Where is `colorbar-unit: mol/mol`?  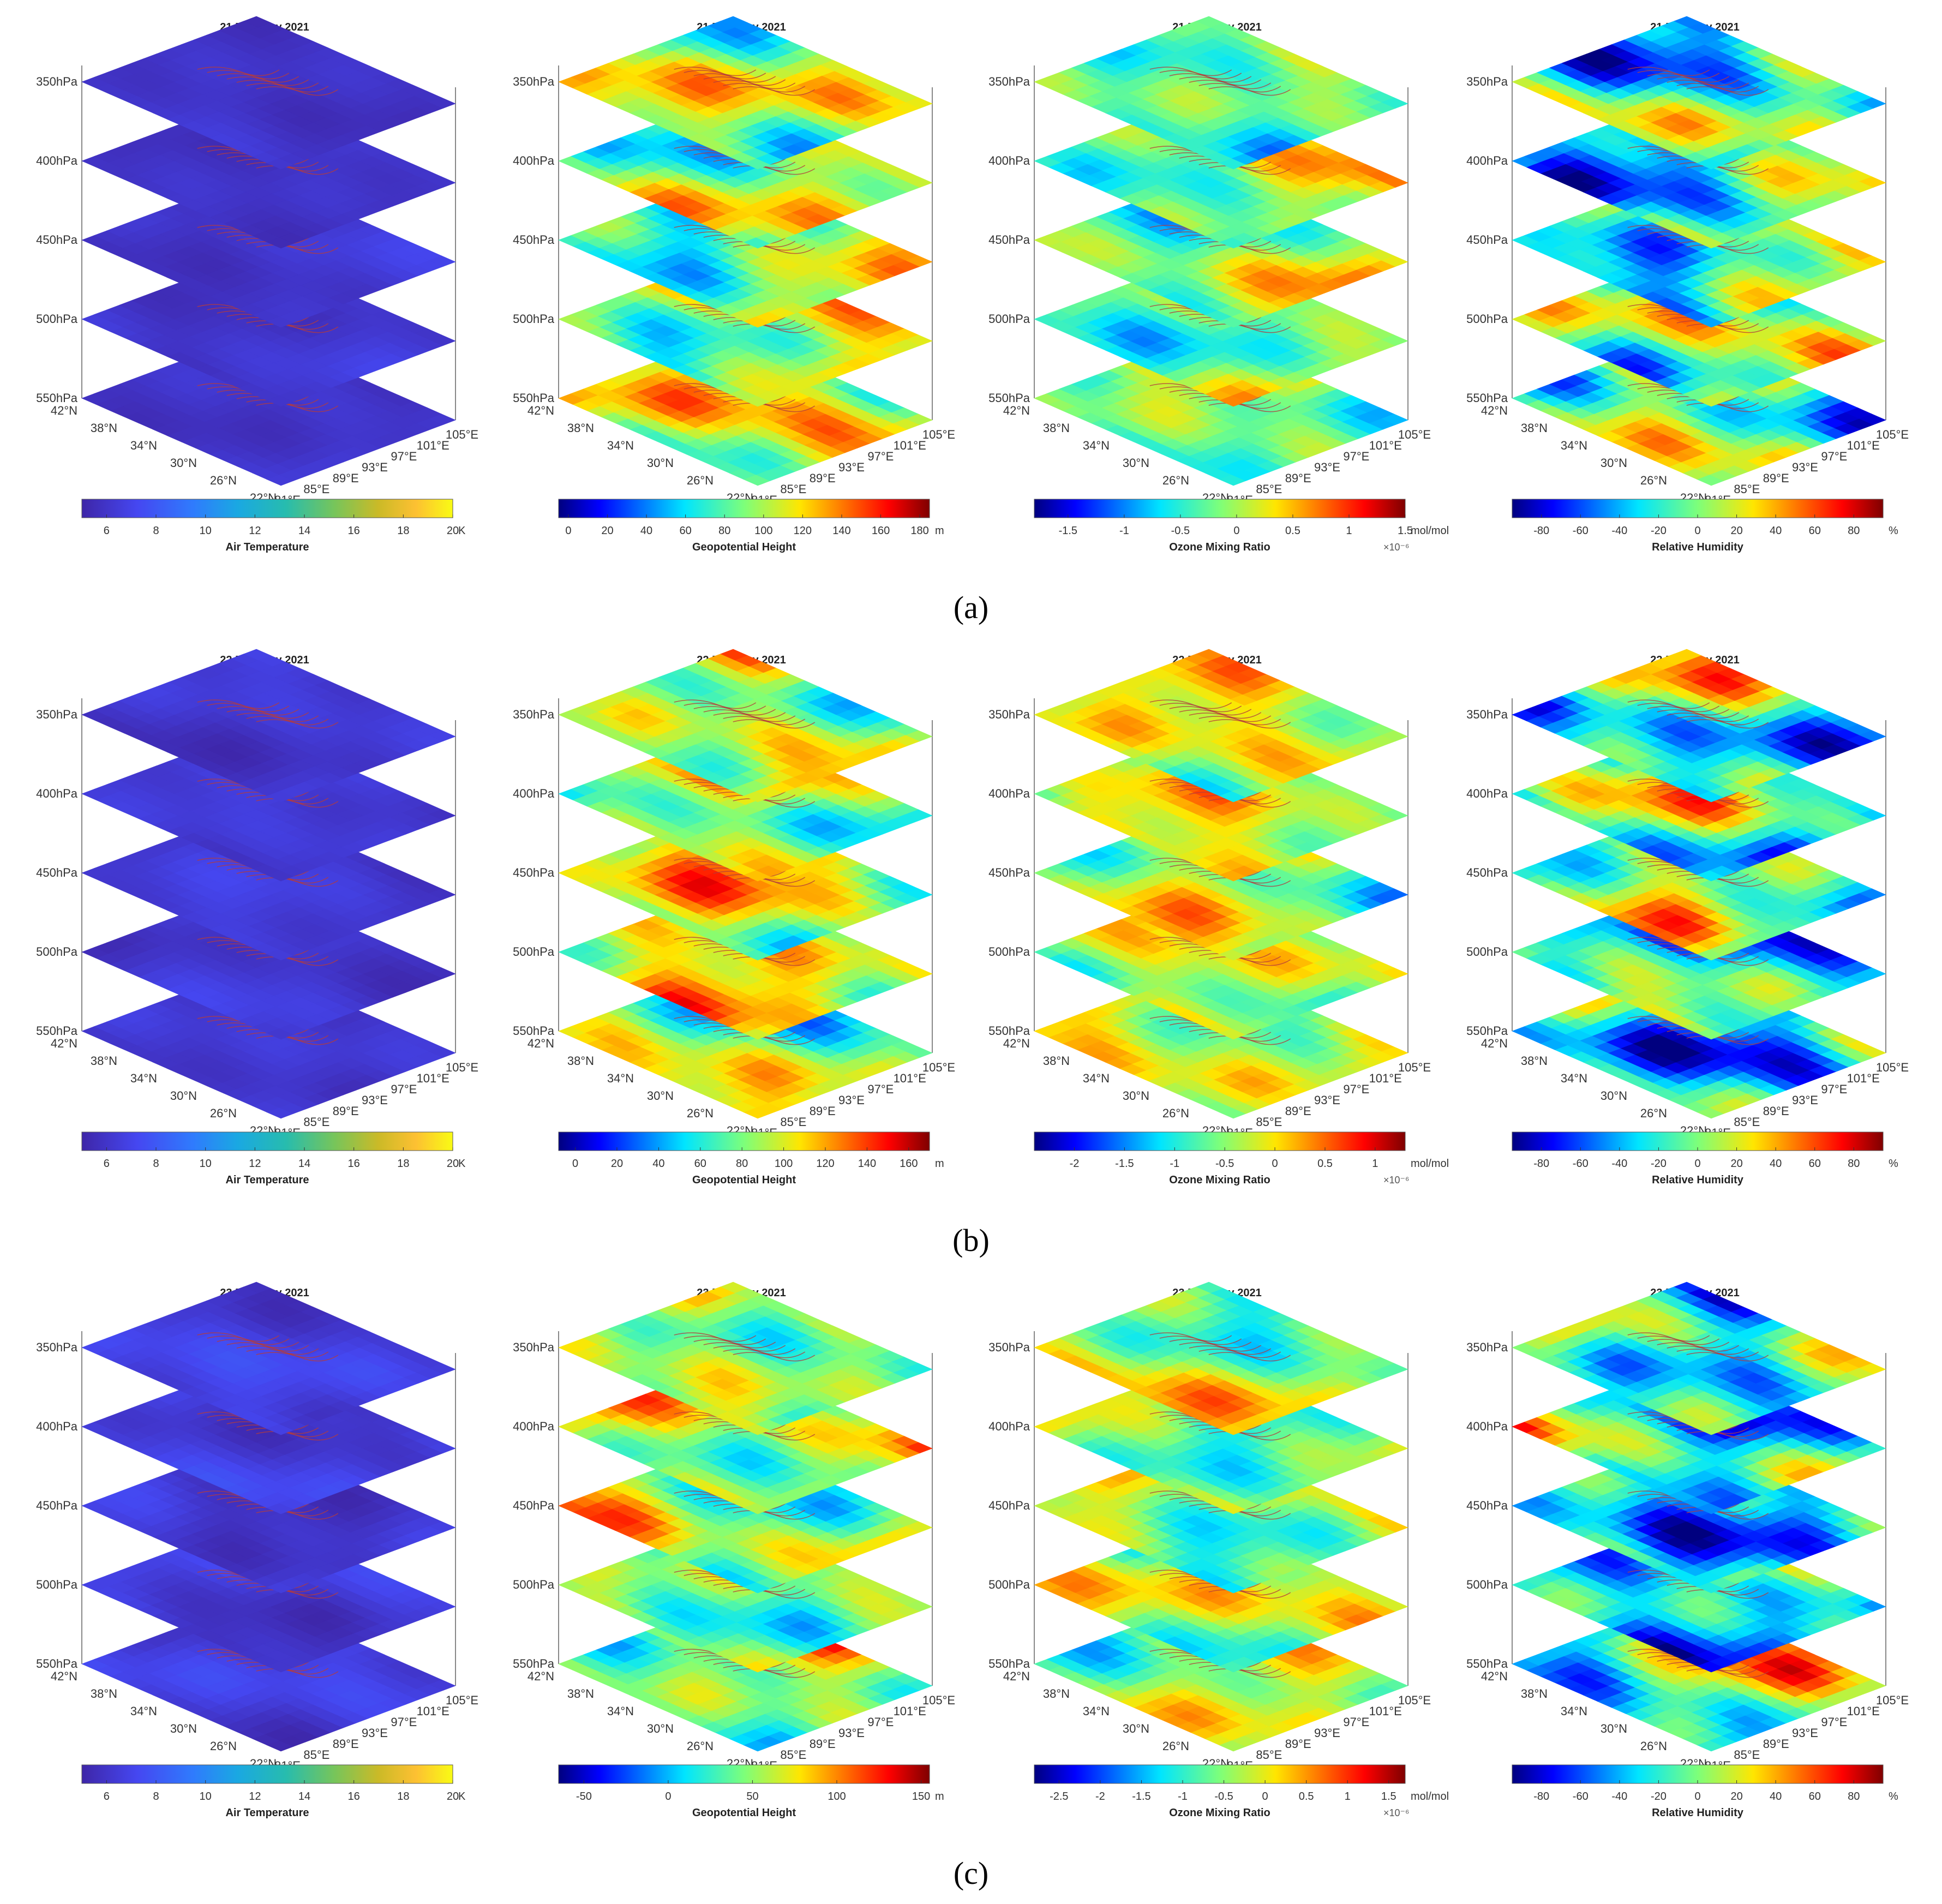 colorbar-unit: mol/mol is located at coordinates (1430, 531).